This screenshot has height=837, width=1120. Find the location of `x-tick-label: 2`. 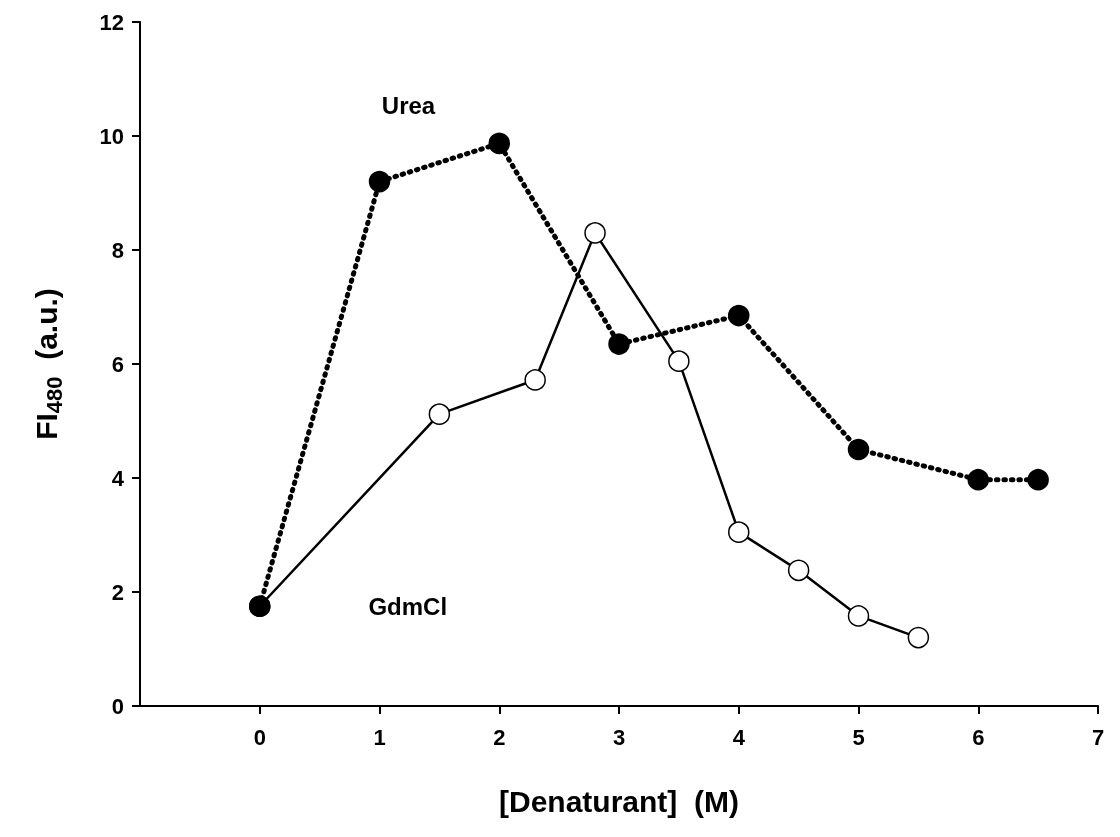

x-tick-label: 2 is located at coordinates (499, 737).